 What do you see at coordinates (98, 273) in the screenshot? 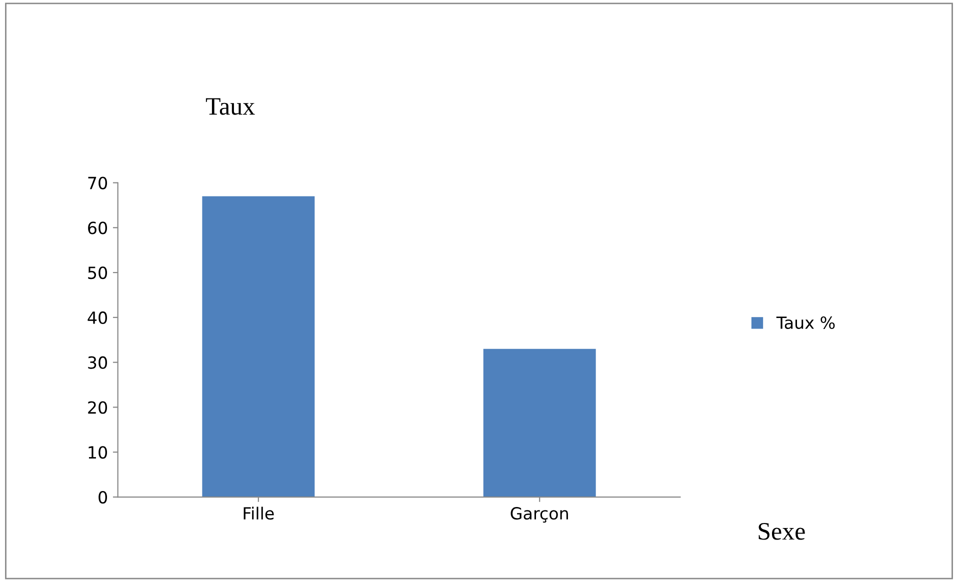
I see `y-tick-label: 50` at bounding box center [98, 273].